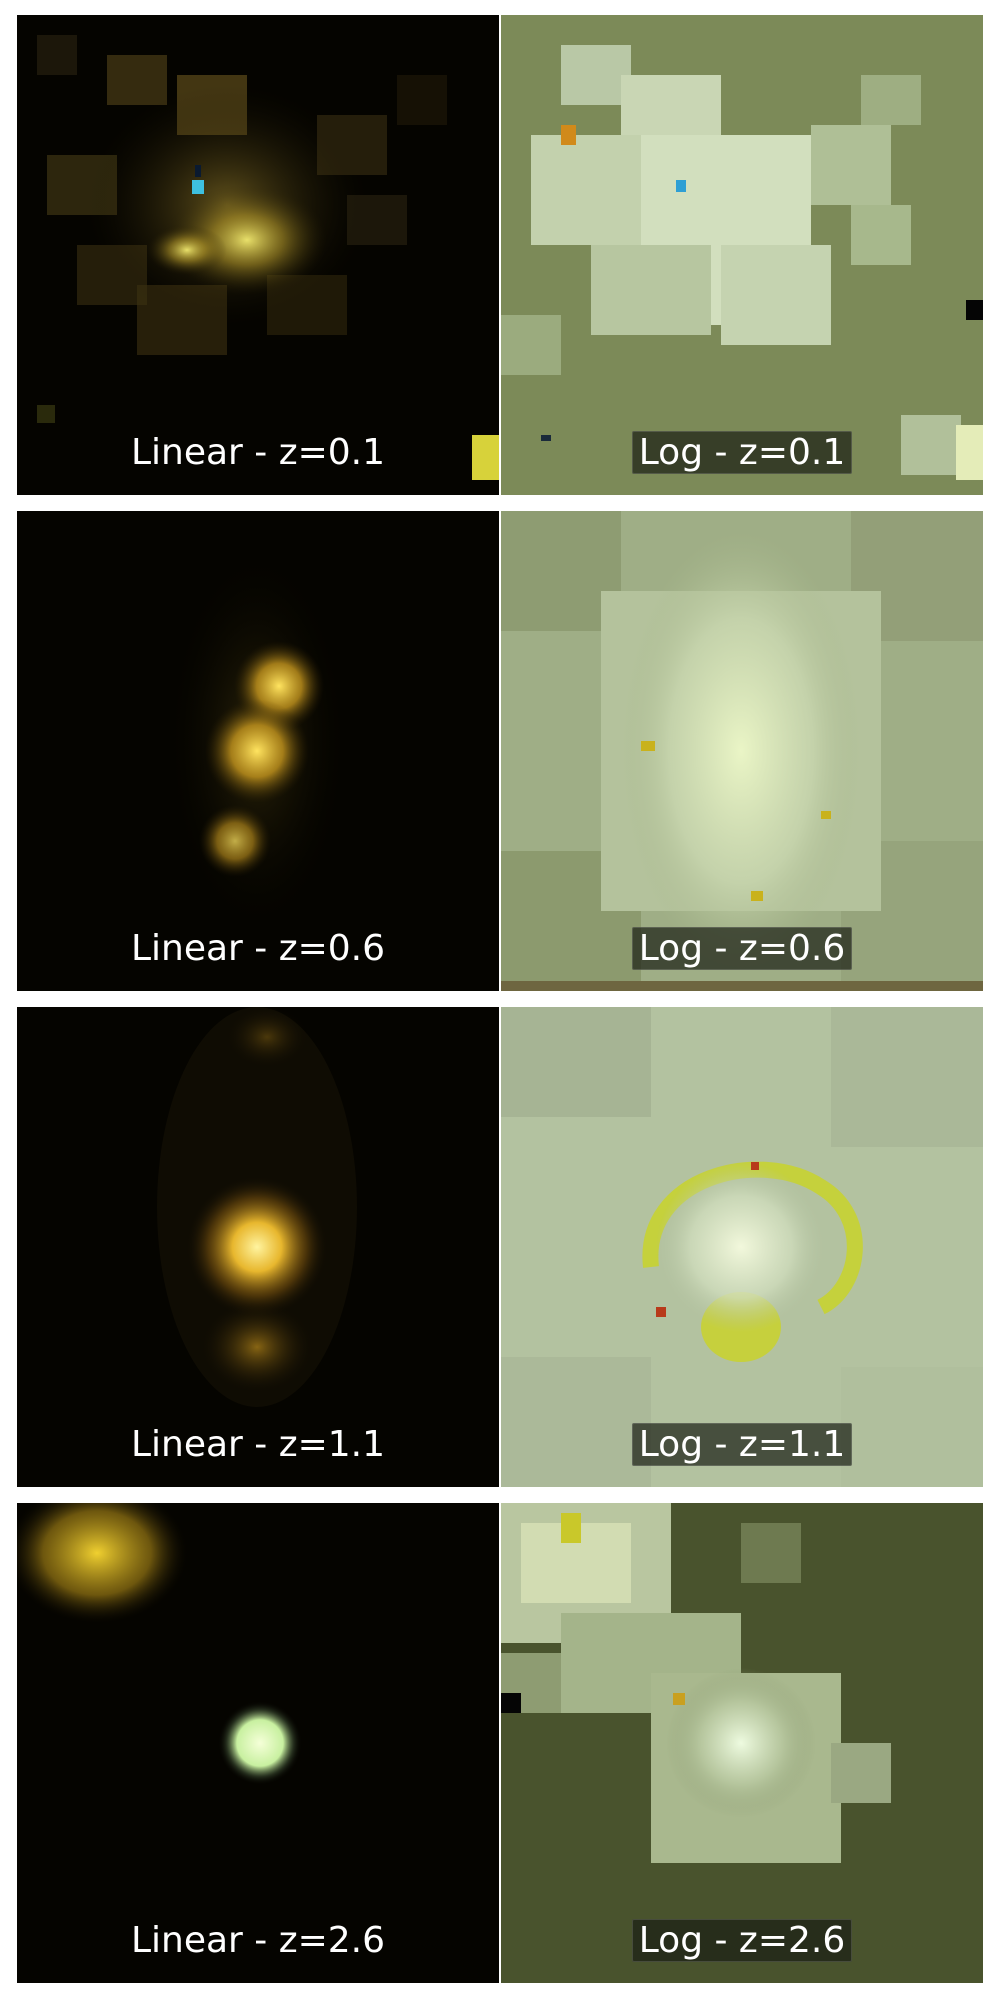 Image resolution: width=1000 pixels, height=2000 pixels. What do you see at coordinates (258, 948) in the screenshot?
I see `panel-label: Linear - z=0.6` at bounding box center [258, 948].